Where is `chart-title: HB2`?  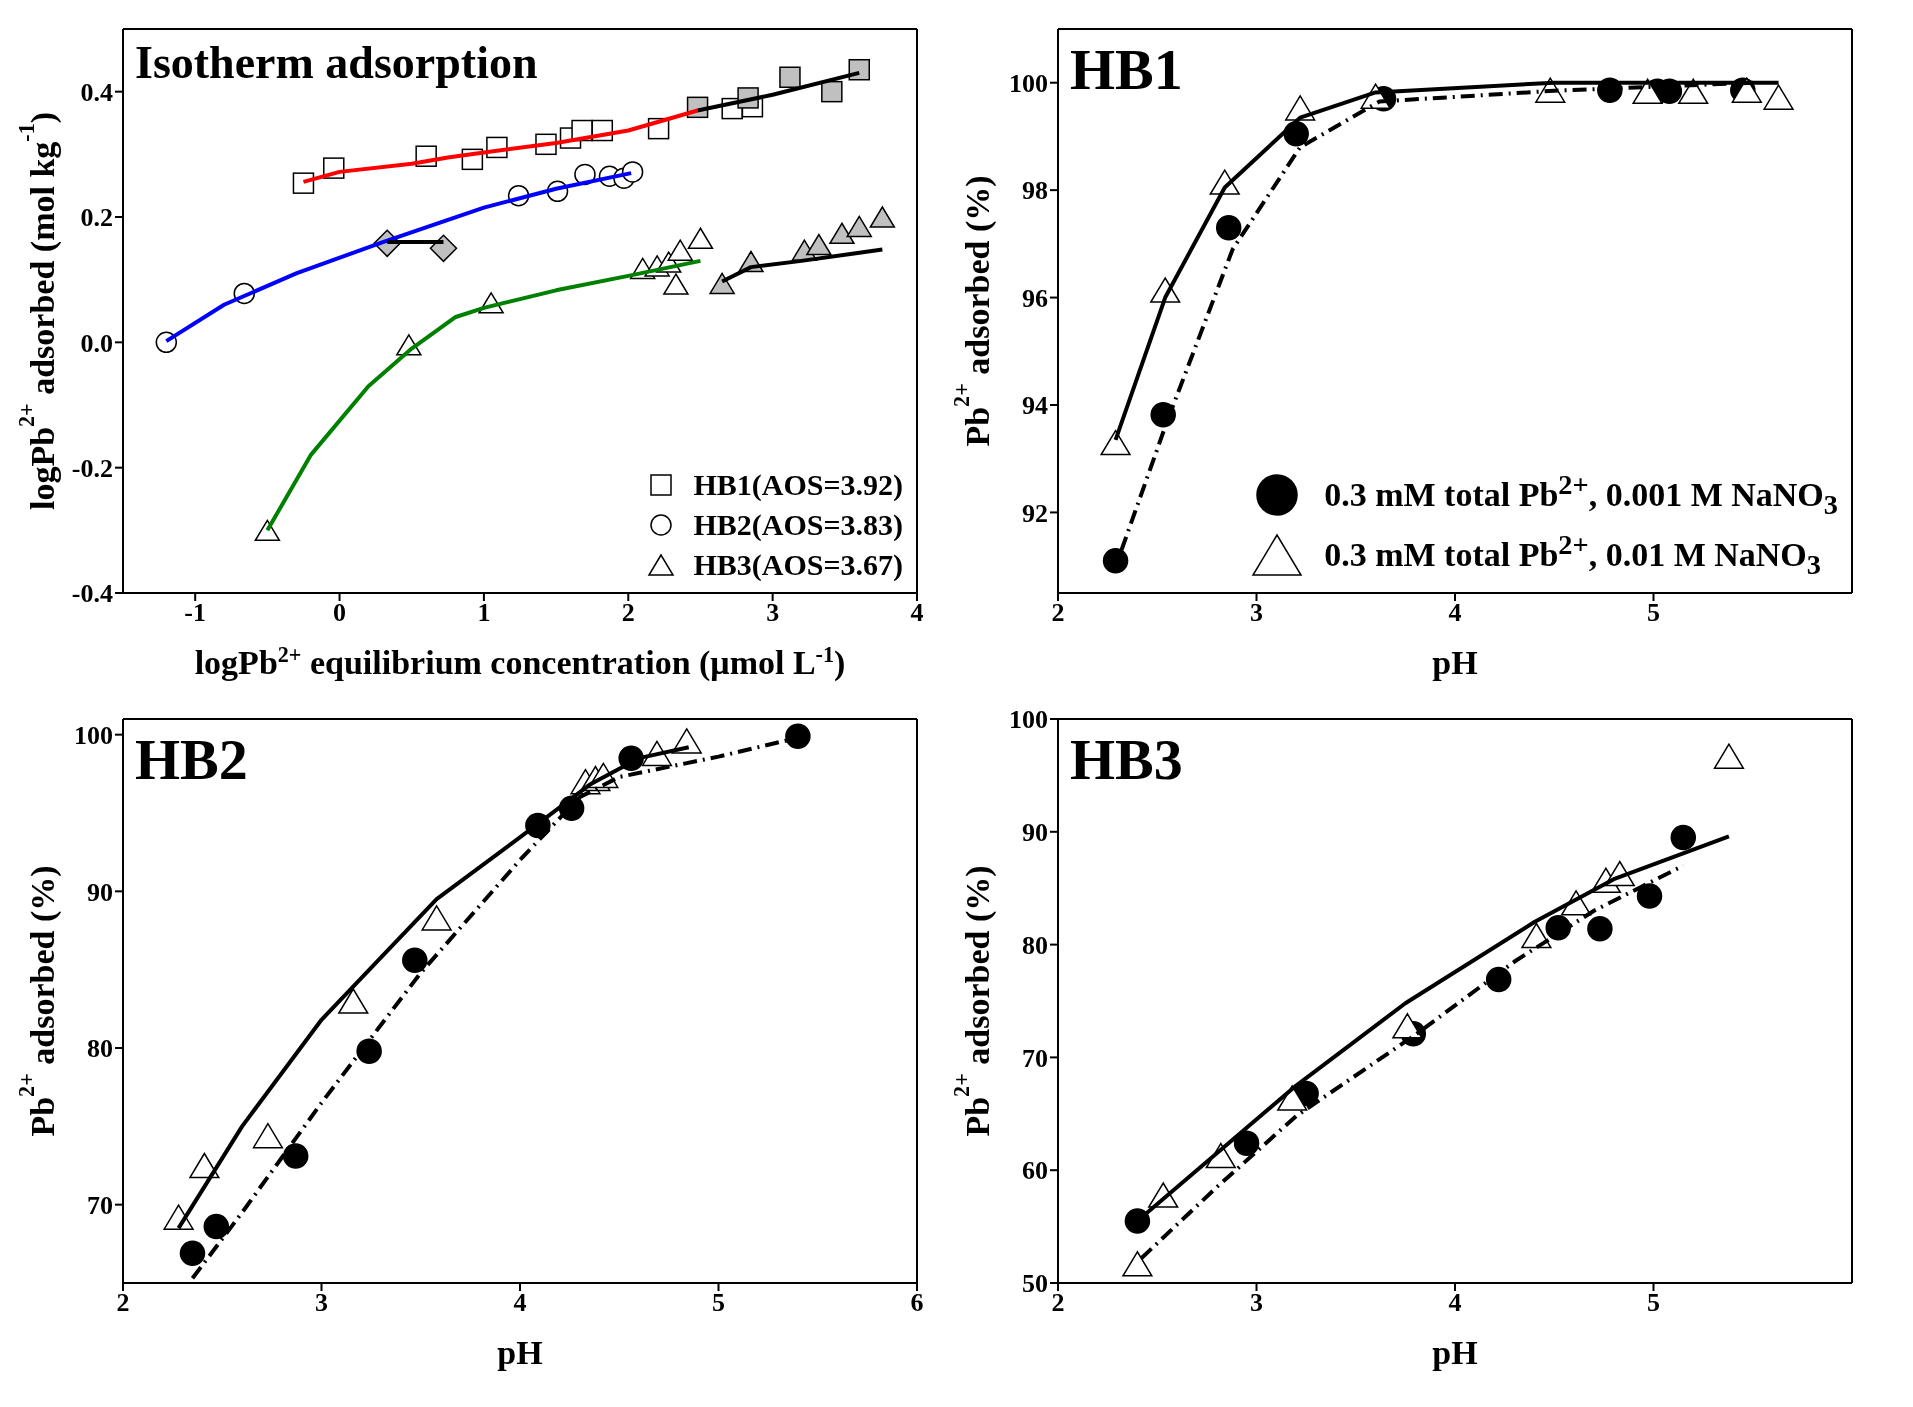 chart-title: HB2 is located at coordinates (191, 759).